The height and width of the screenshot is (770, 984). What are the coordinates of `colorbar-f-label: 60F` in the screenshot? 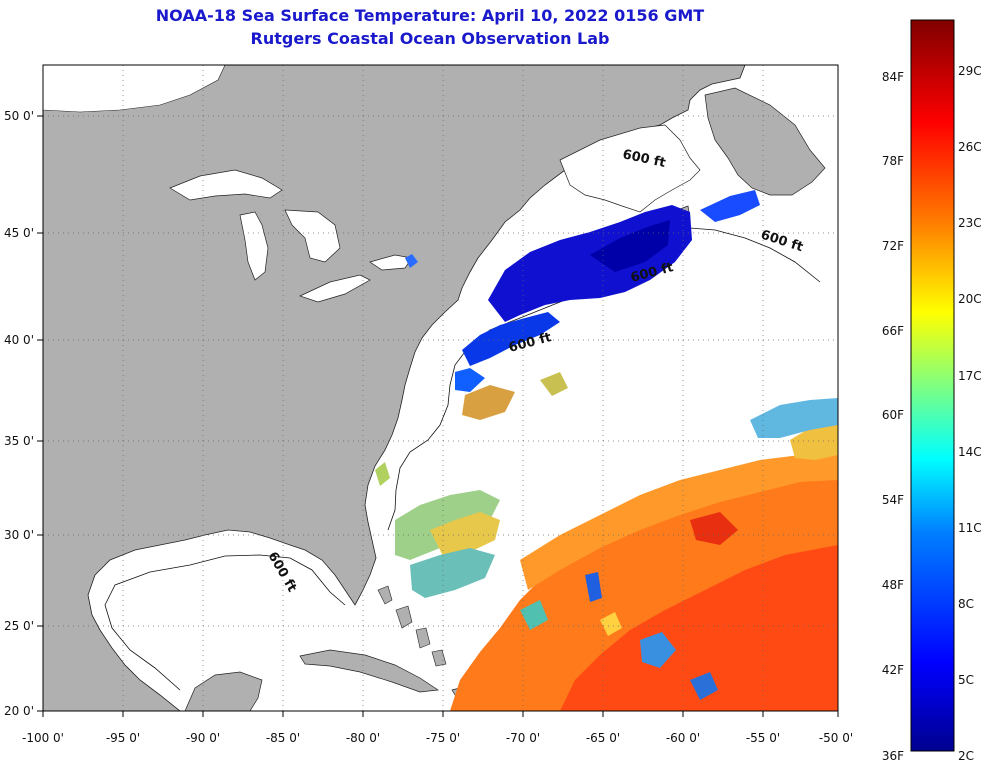 It's located at (893, 415).